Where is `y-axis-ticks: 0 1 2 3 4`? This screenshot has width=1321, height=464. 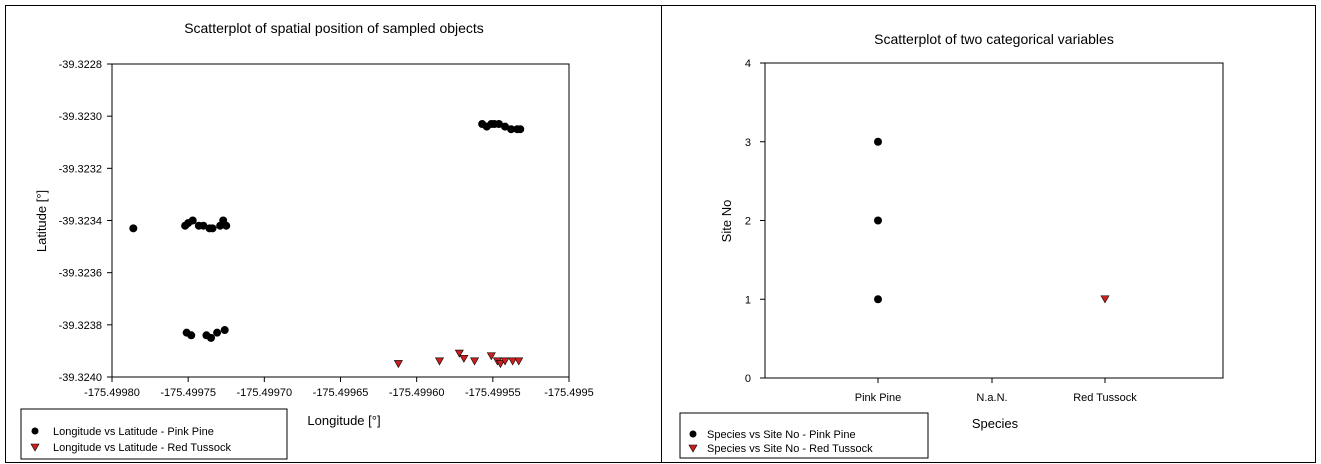
y-axis-ticks: 0 1 2 3 4 is located at coordinates (755, 221).